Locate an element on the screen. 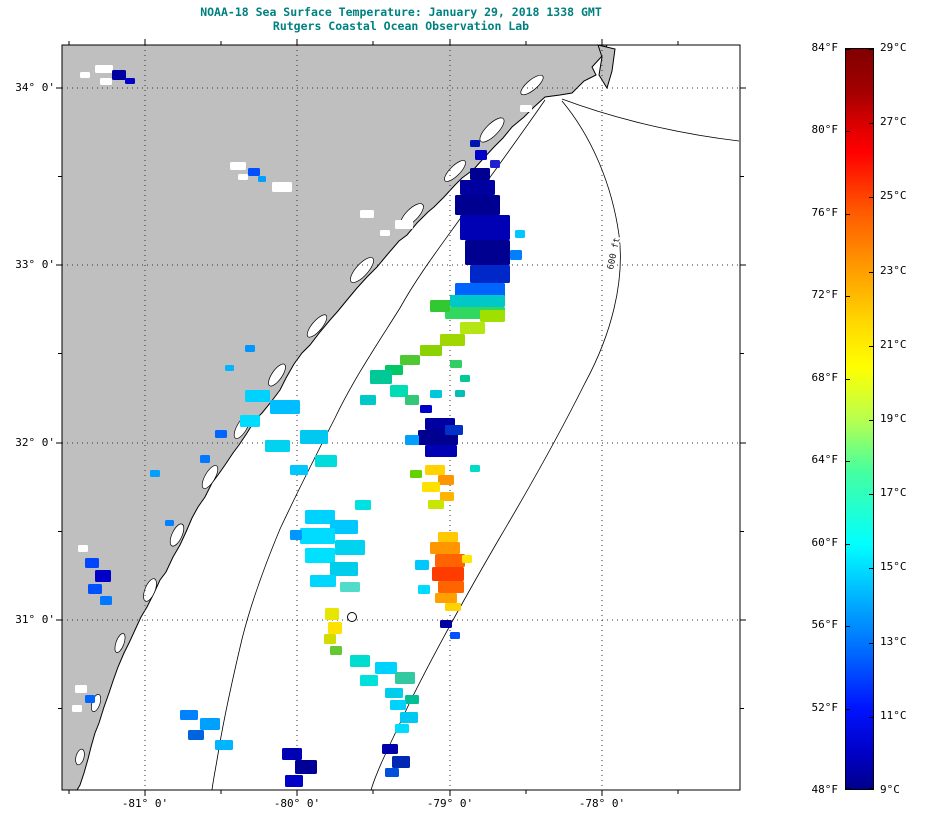 This screenshot has height=817, width=944. latitude-axis-labels: 34° 0' 33° 0' 32° 0' 31° 0' is located at coordinates (29, 408).